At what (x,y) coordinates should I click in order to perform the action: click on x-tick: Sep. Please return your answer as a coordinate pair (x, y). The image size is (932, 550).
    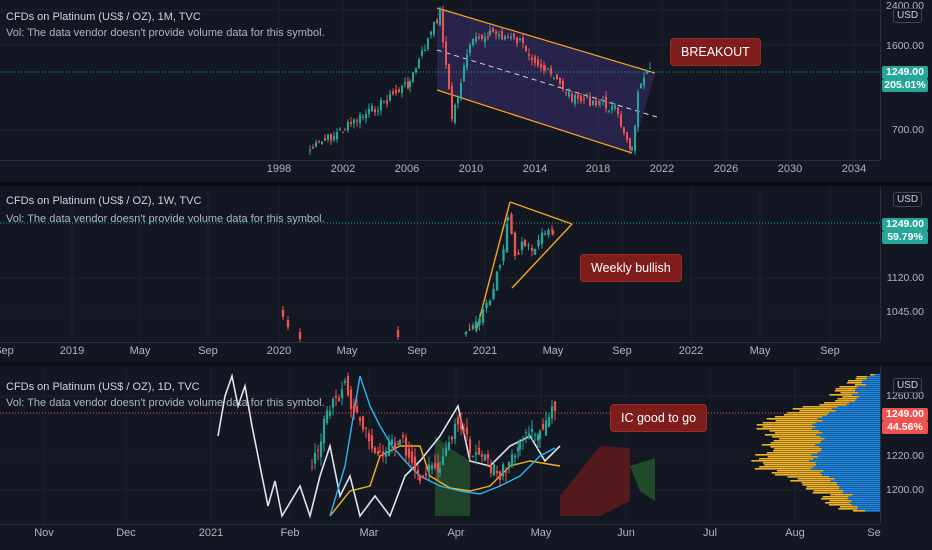
    Looking at the image, I should click on (622, 351).